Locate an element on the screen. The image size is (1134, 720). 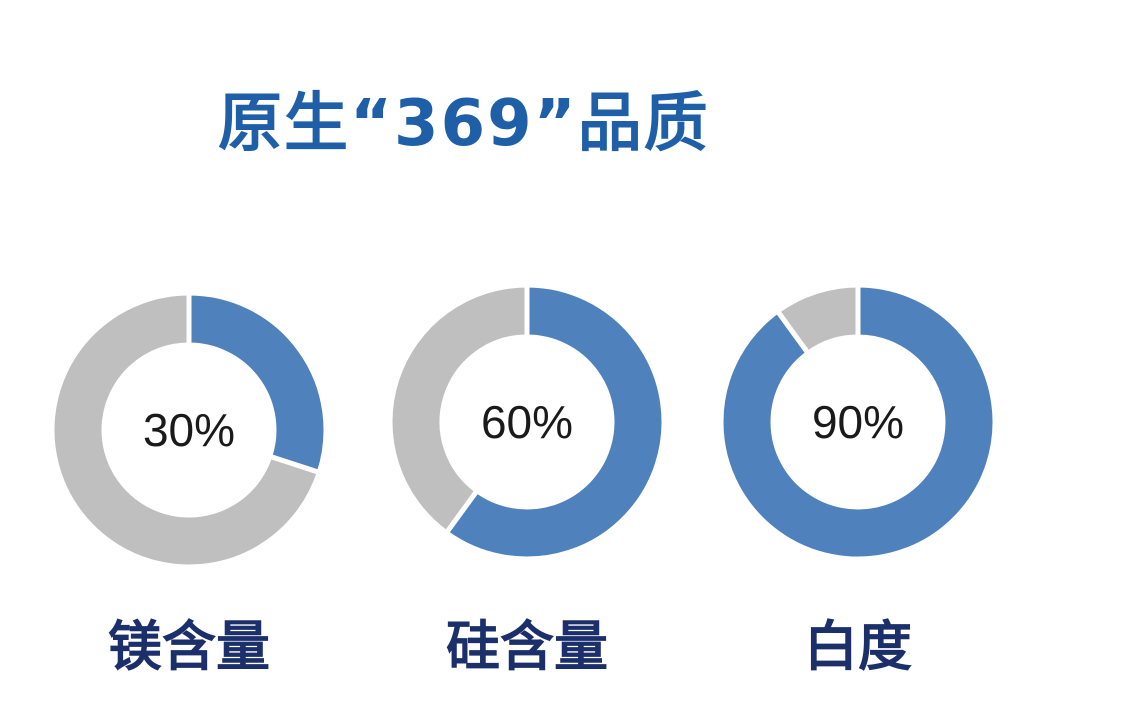
donut-3-percent-label: 90% is located at coordinates (858, 422).